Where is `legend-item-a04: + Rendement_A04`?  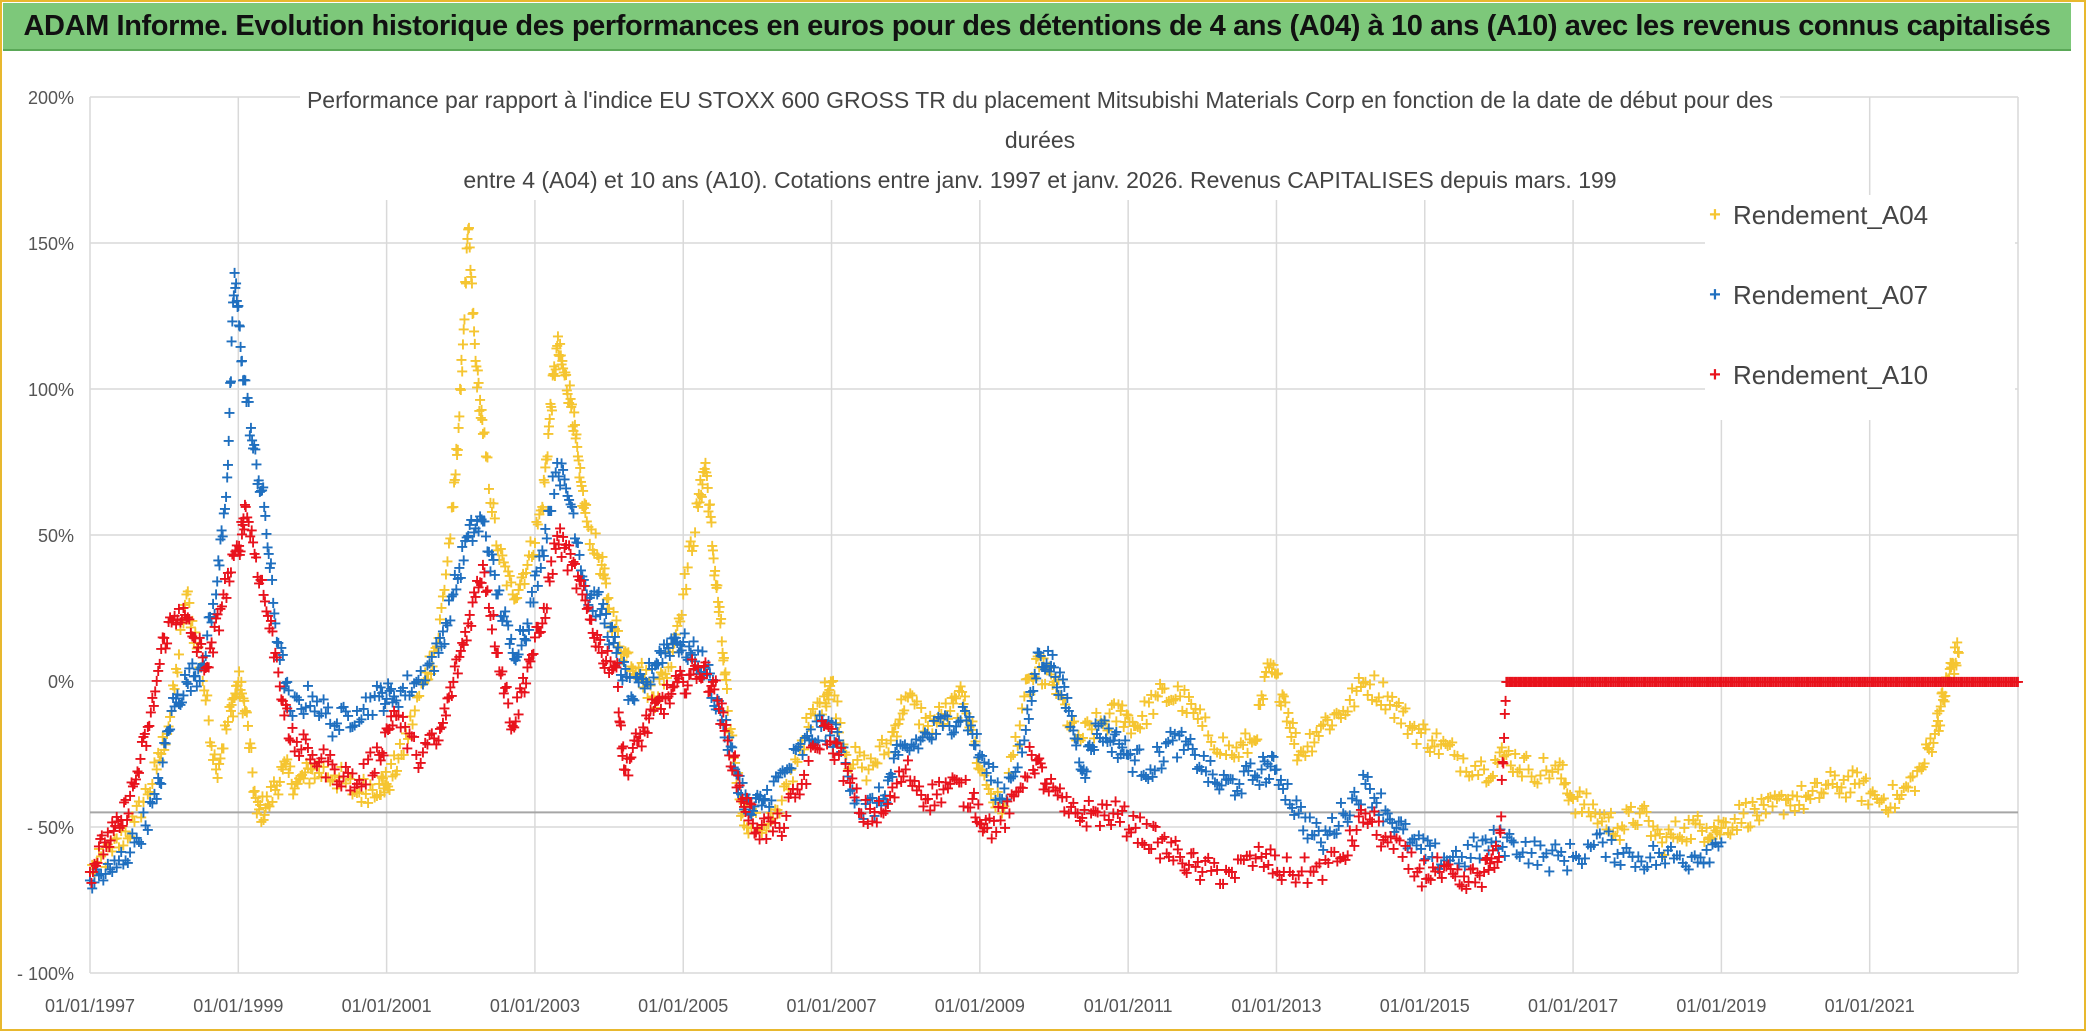 legend-item-a04: + Rendement_A04 is located at coordinates (1816, 215).